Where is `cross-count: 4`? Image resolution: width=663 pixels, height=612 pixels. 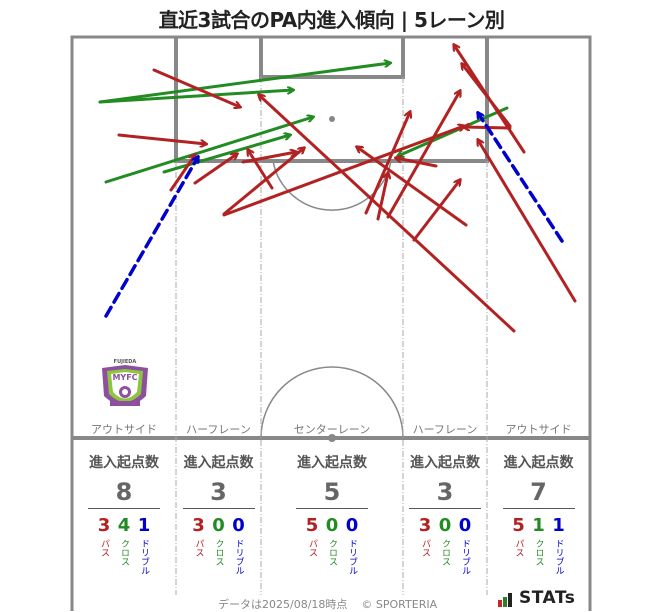 cross-count: 4 is located at coordinates (124, 525).